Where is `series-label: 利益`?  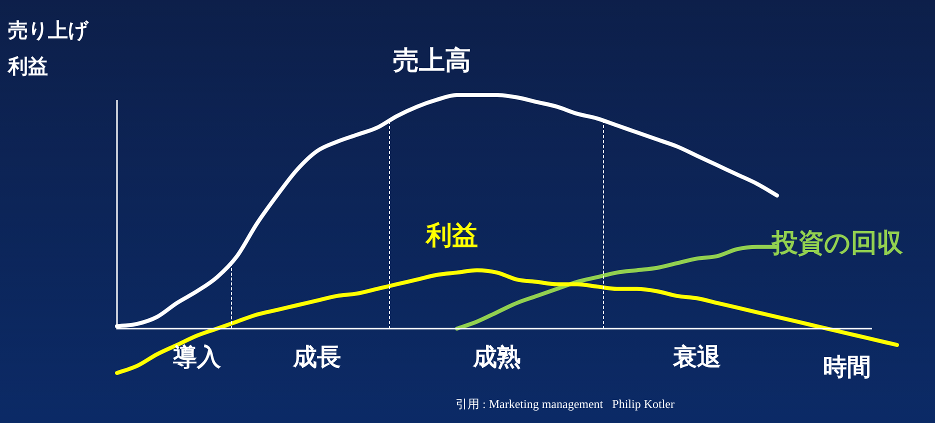
series-label: 利益 is located at coordinates (451, 235).